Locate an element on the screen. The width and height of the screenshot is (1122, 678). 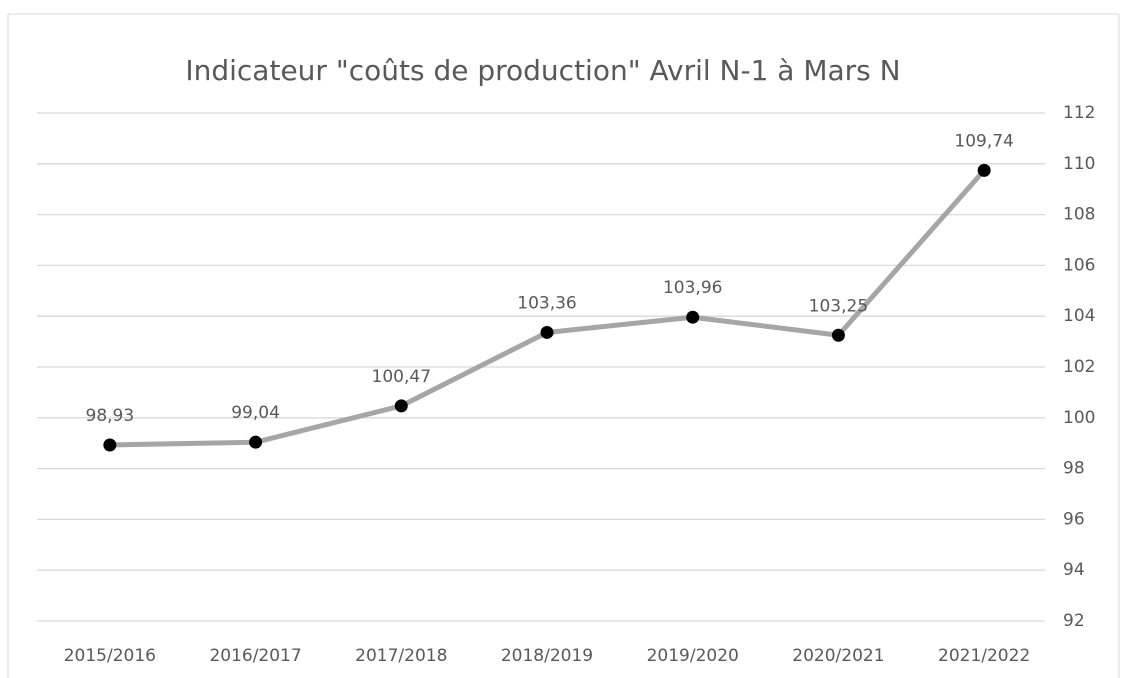
x-tick-label: 2018/2019 is located at coordinates (547, 656).